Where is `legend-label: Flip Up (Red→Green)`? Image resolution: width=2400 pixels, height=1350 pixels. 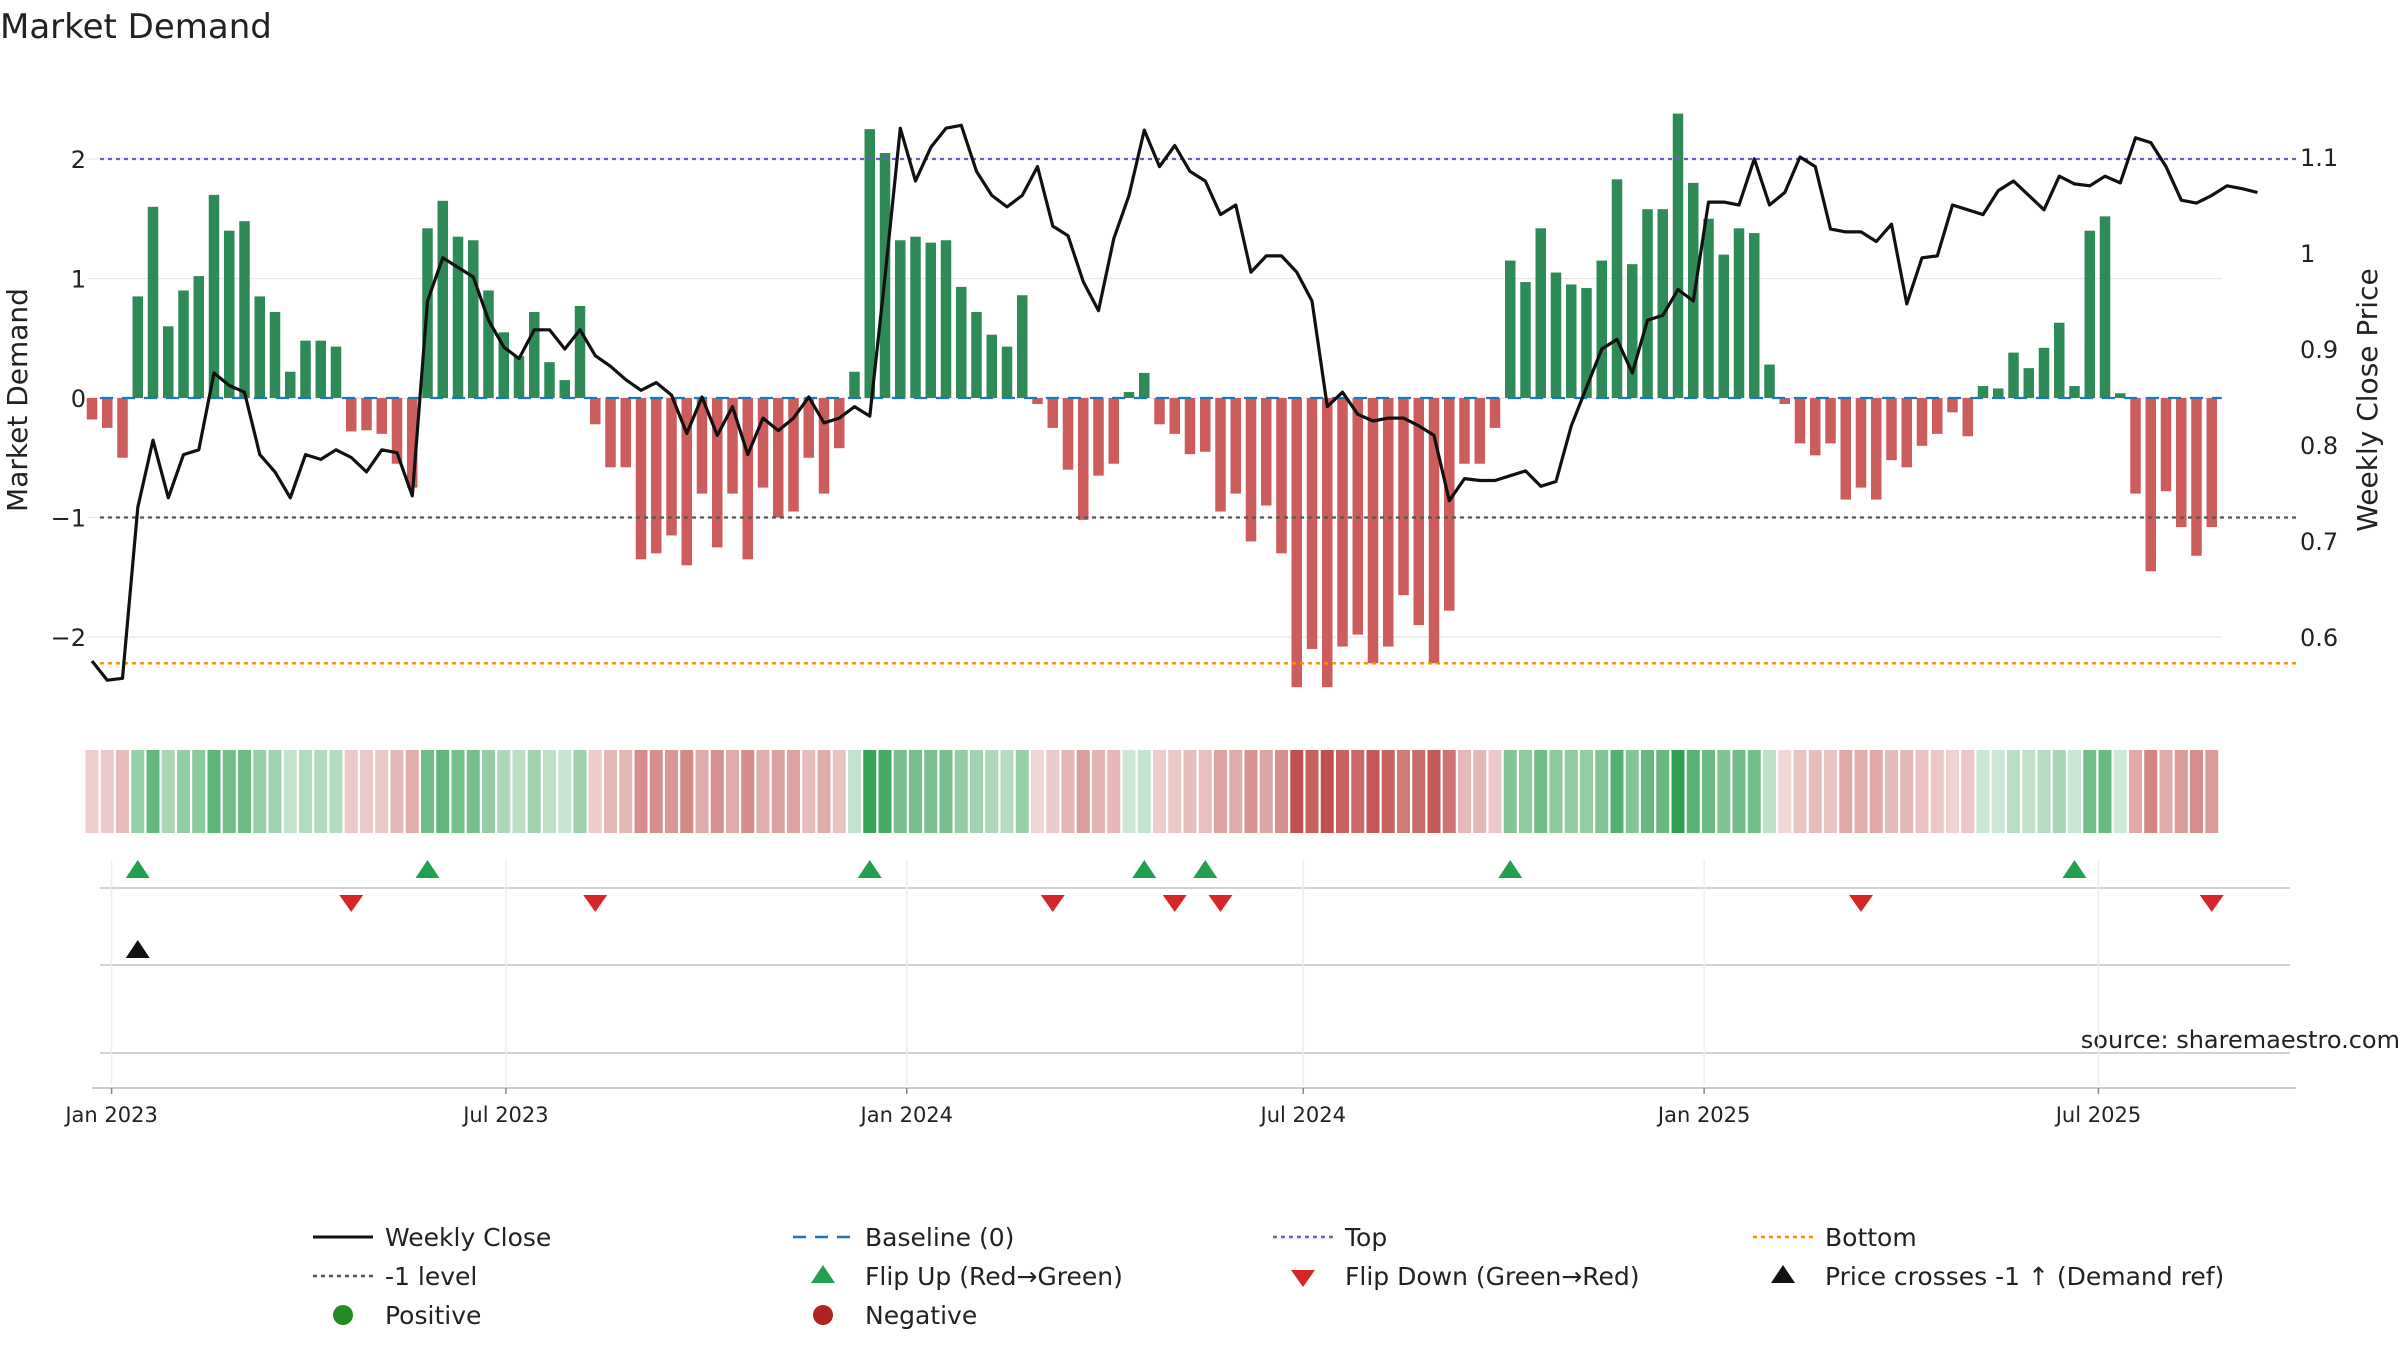
legend-label: Flip Up (Red→Green) is located at coordinates (994, 1276).